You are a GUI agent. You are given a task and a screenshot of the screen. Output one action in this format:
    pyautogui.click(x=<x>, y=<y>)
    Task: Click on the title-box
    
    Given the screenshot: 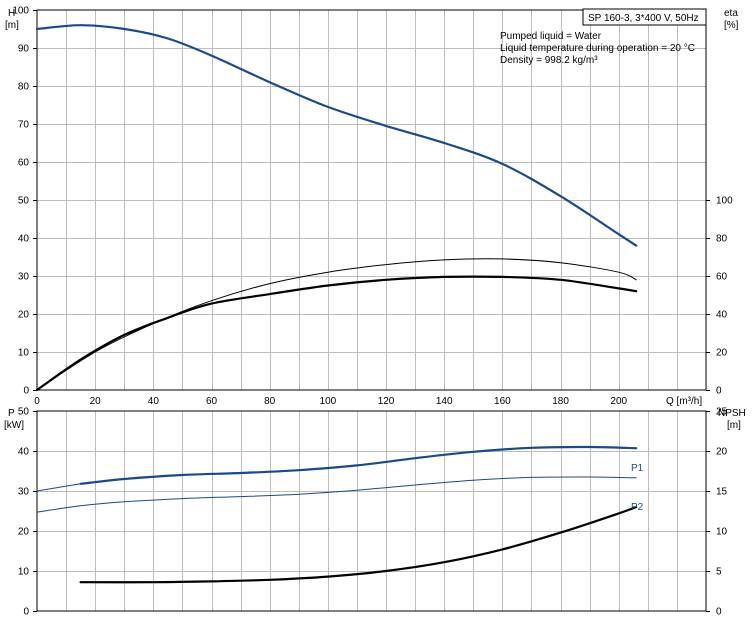 What is the action you would take?
    pyautogui.click(x=644, y=17)
    